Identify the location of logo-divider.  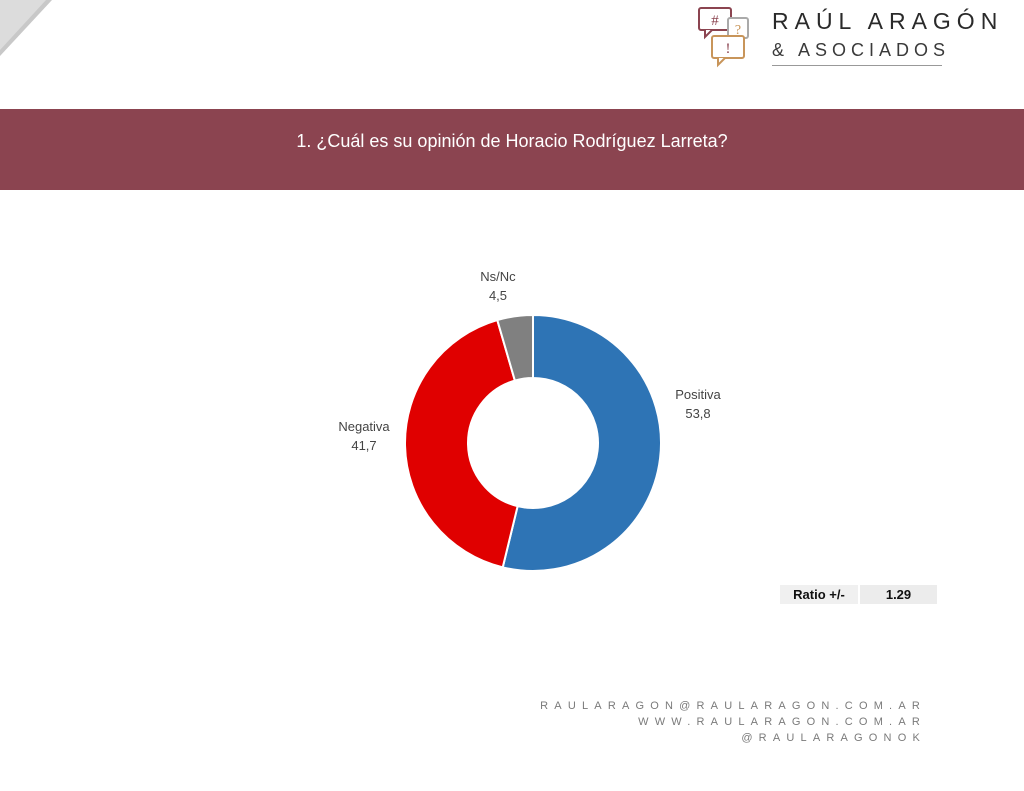
(857, 65).